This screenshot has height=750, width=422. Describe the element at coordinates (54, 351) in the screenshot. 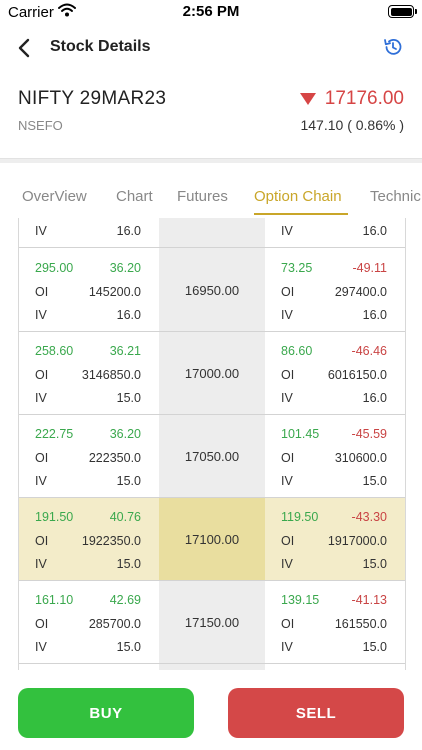

I see `call-ltp: 258.60` at that location.